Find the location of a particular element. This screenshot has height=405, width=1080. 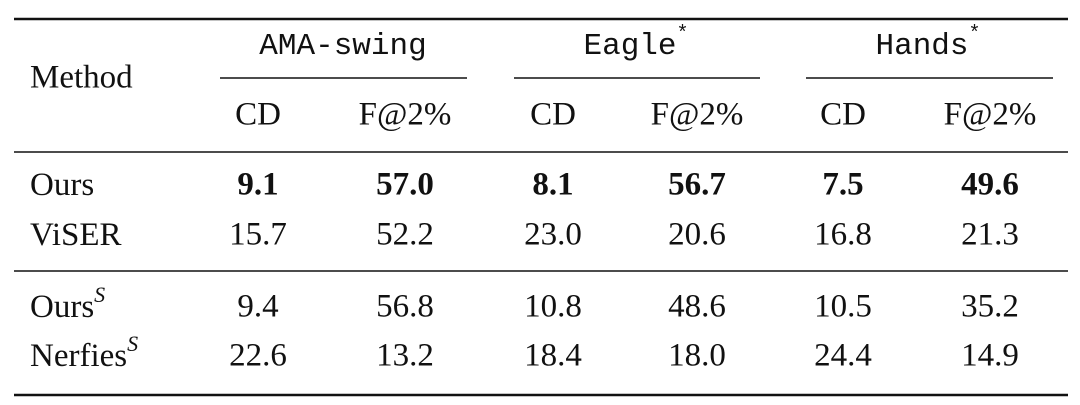

cell-value: 16.8 is located at coordinates (843, 235).